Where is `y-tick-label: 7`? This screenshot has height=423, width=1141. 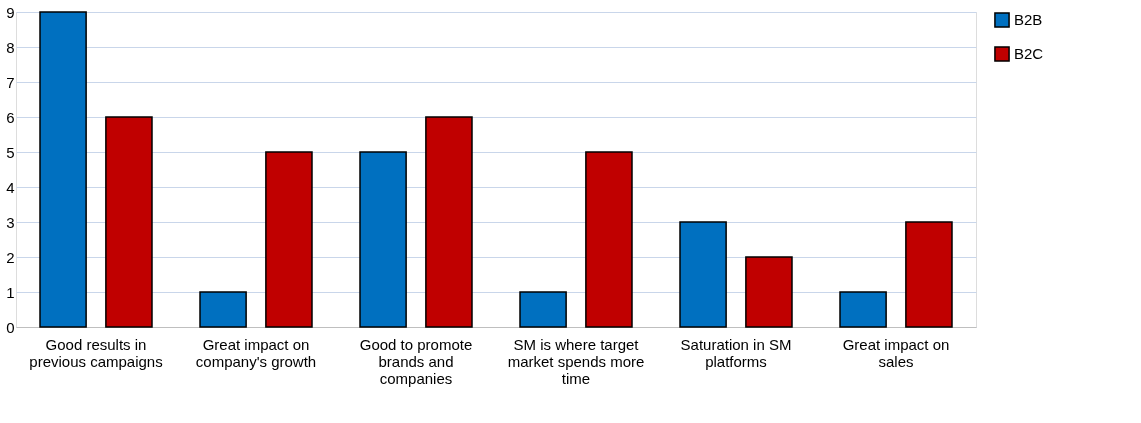
y-tick-label: 7 is located at coordinates (10, 82).